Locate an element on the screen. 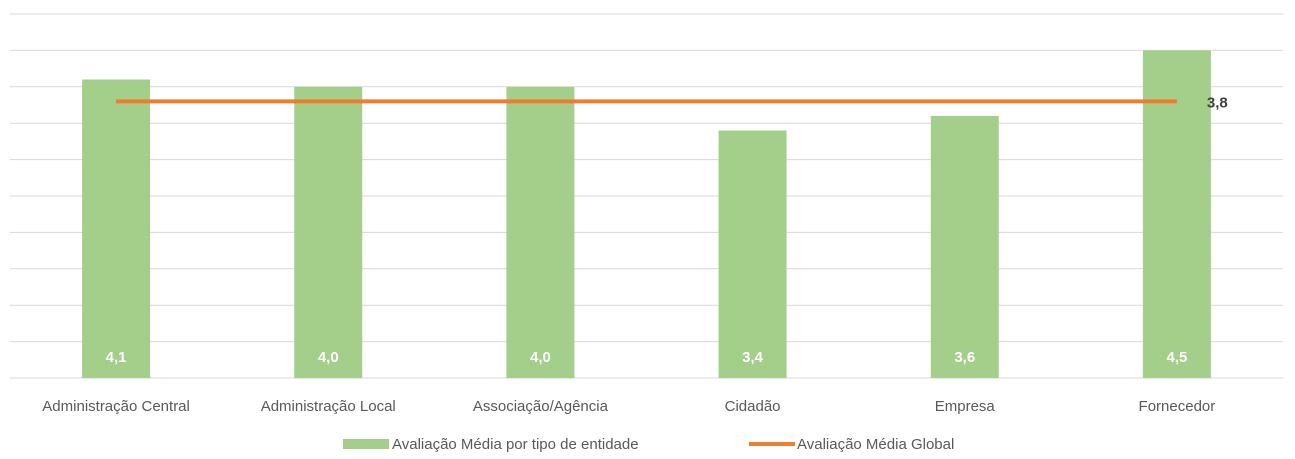  x-tick-label: Empresa is located at coordinates (965, 406).